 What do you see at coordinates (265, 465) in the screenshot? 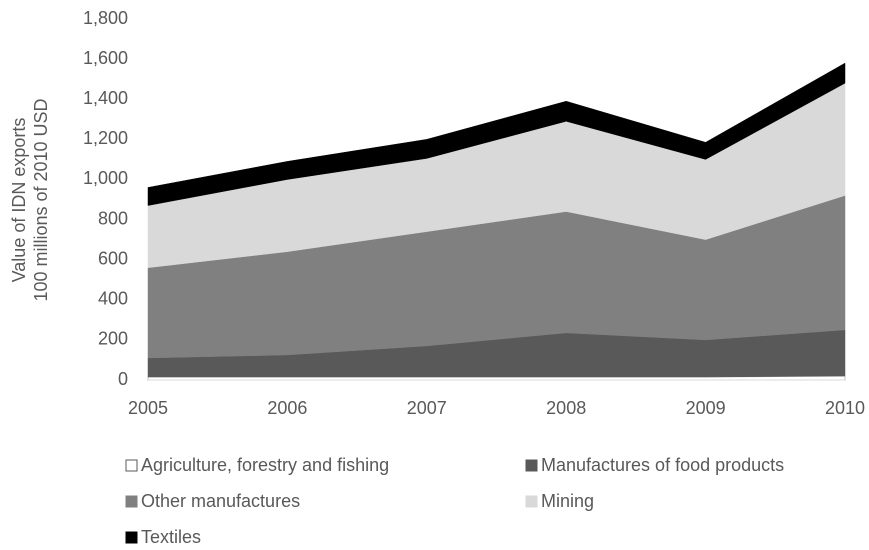
I see `legend-label: Agriculture, forestry and fishing` at bounding box center [265, 465].